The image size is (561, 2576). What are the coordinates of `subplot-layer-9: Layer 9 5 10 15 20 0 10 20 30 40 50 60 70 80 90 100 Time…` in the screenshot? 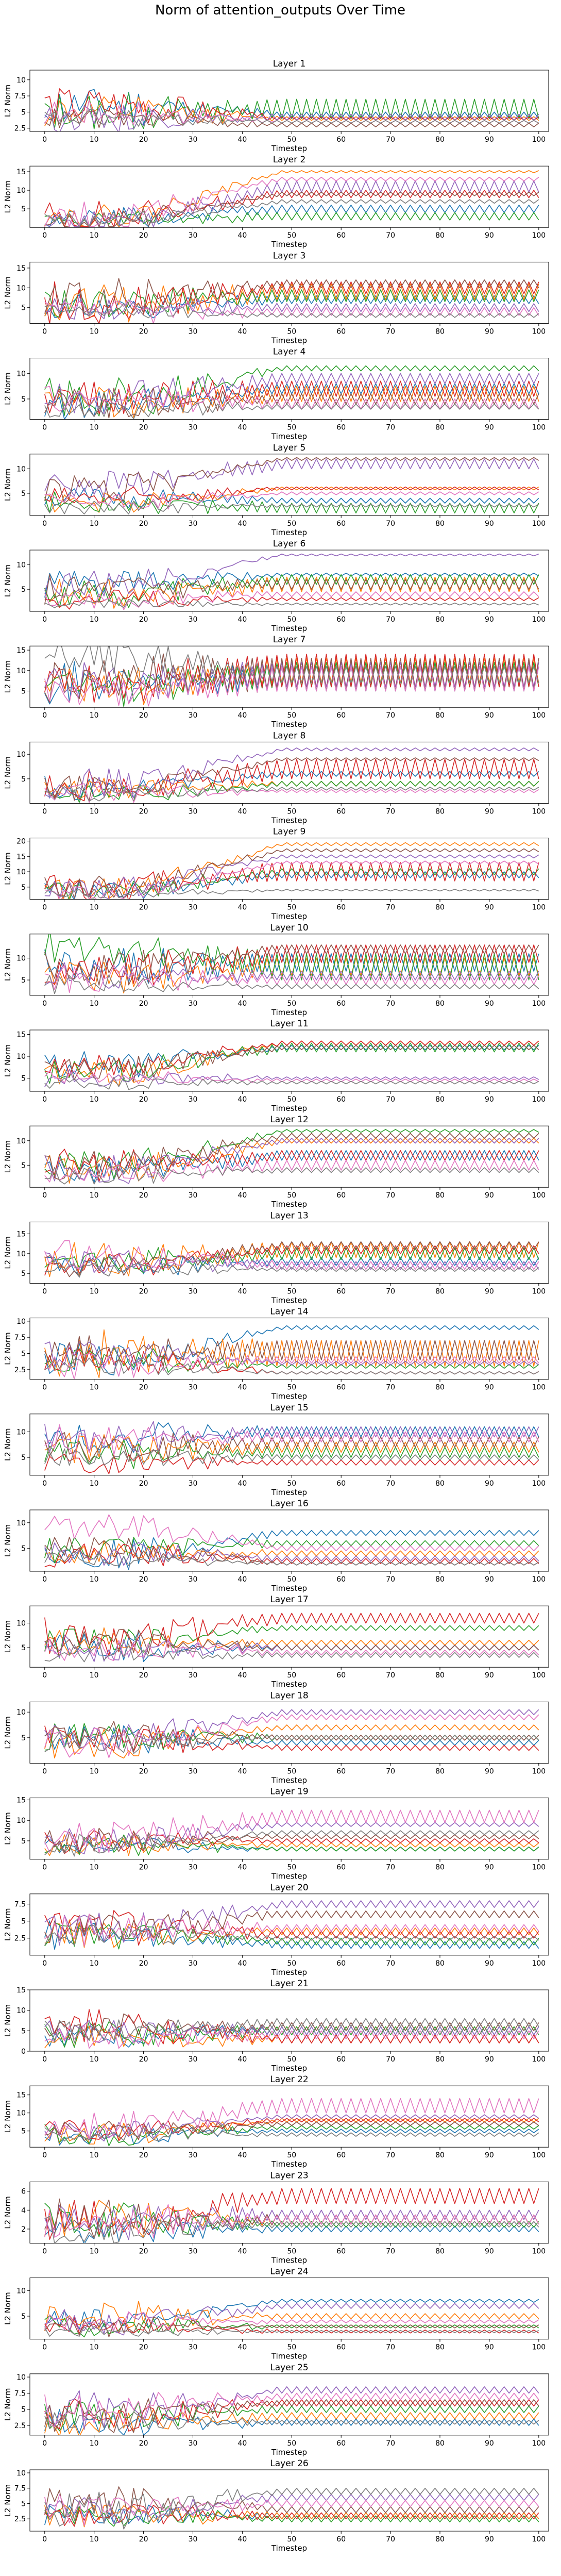 It's located at (276, 874).